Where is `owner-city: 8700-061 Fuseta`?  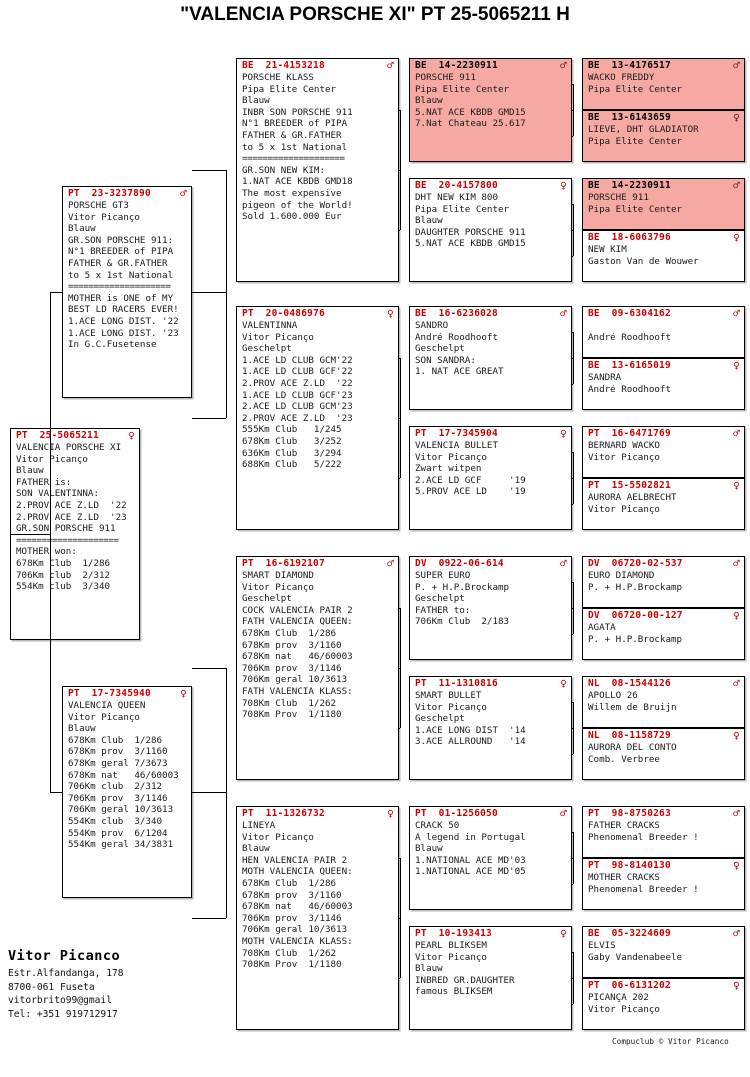 owner-city: 8700-061 Fuseta is located at coordinates (51, 987).